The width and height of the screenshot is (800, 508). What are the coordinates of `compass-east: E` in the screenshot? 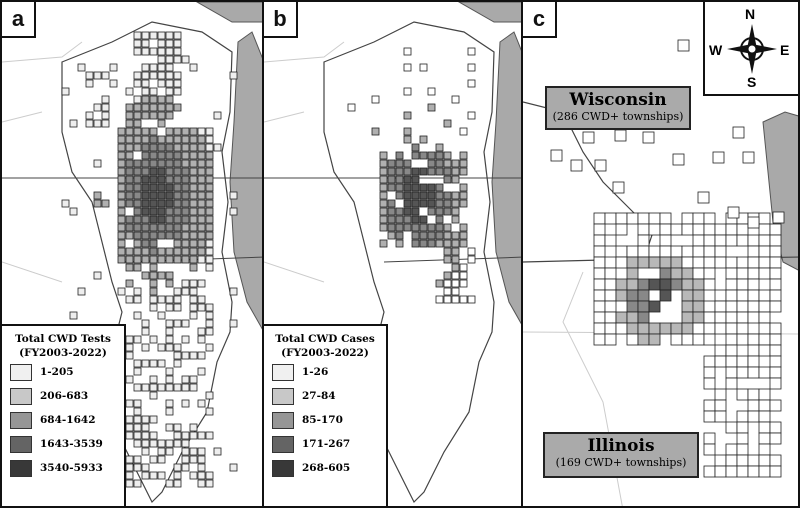 It's located at (785, 50).